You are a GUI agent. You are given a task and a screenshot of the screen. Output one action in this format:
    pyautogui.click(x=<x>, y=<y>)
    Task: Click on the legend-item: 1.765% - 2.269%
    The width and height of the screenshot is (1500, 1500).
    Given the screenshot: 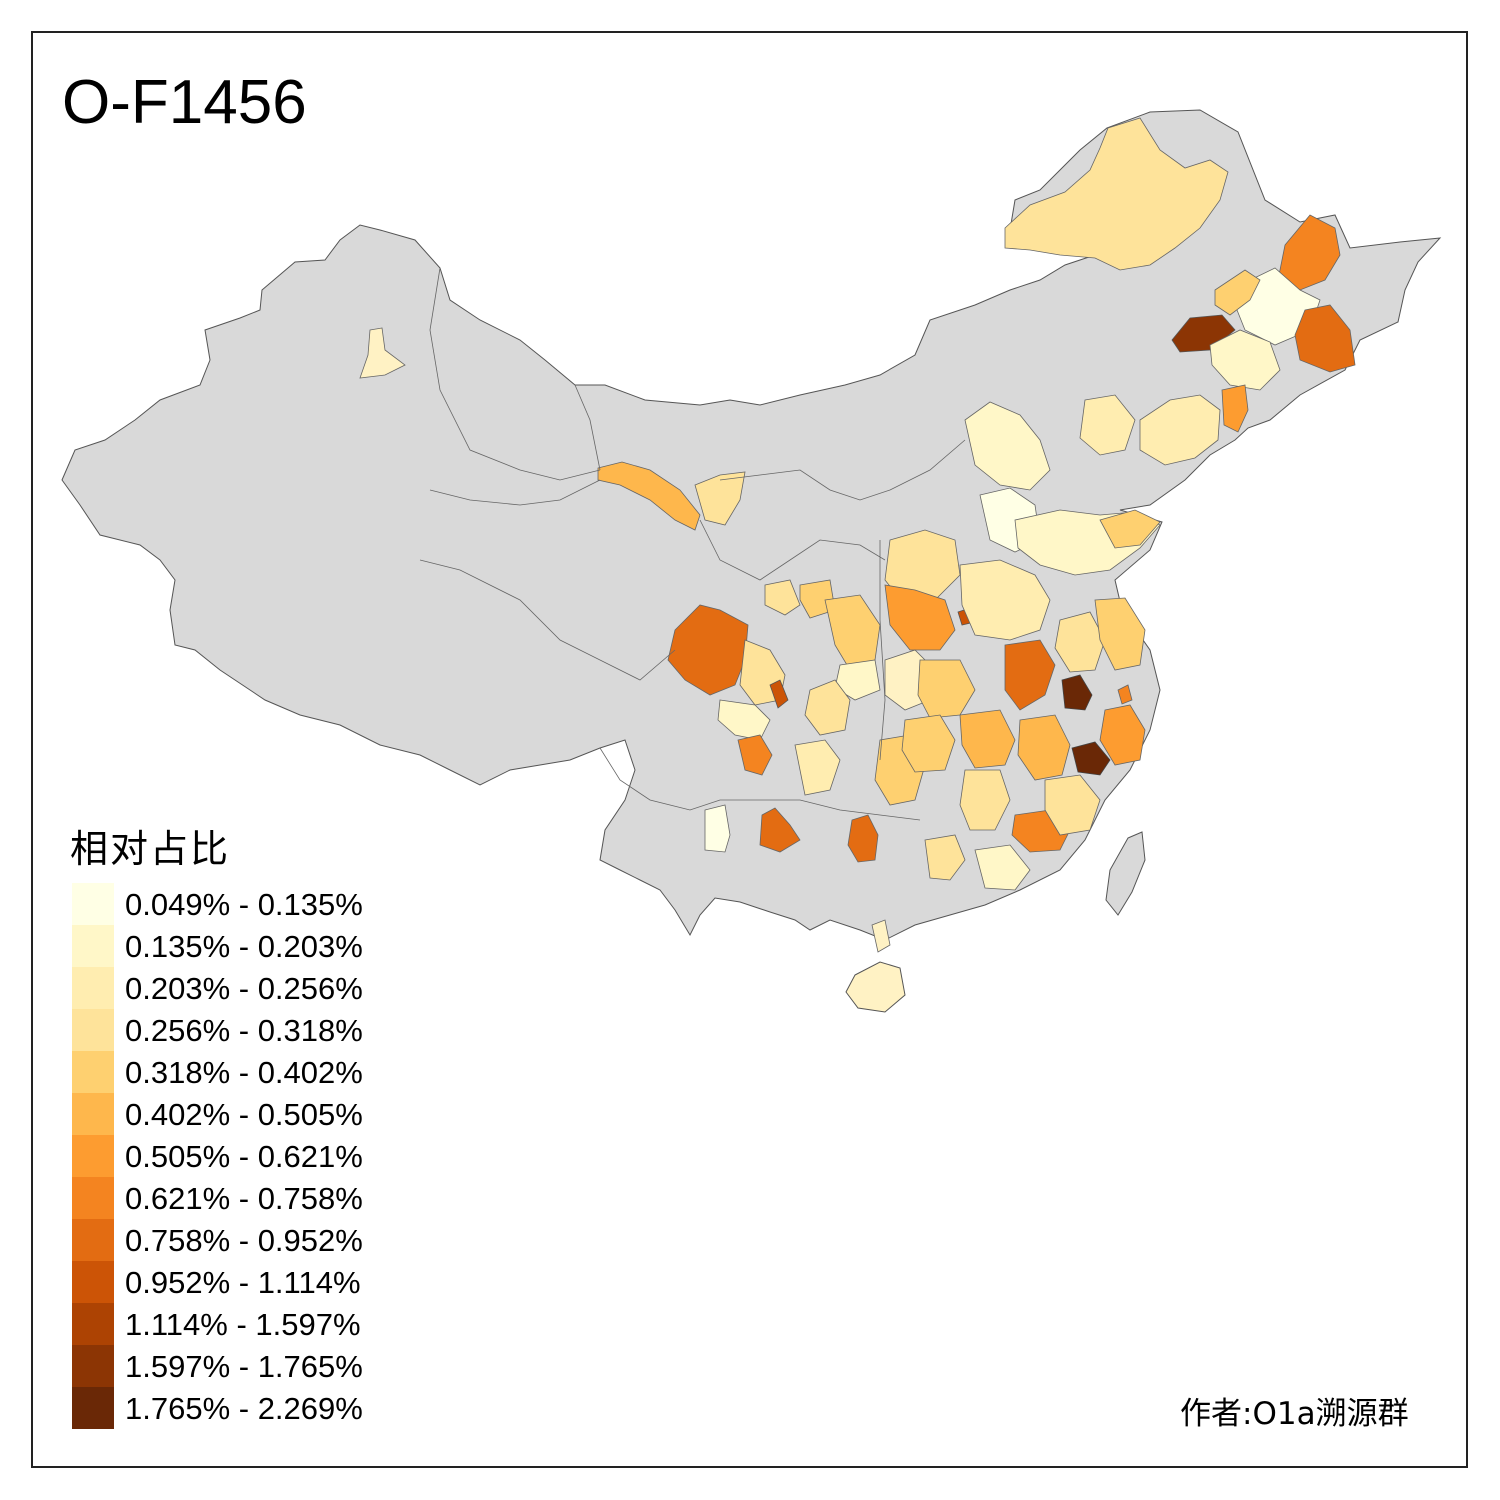 What is the action you would take?
    pyautogui.click(x=252, y=1408)
    